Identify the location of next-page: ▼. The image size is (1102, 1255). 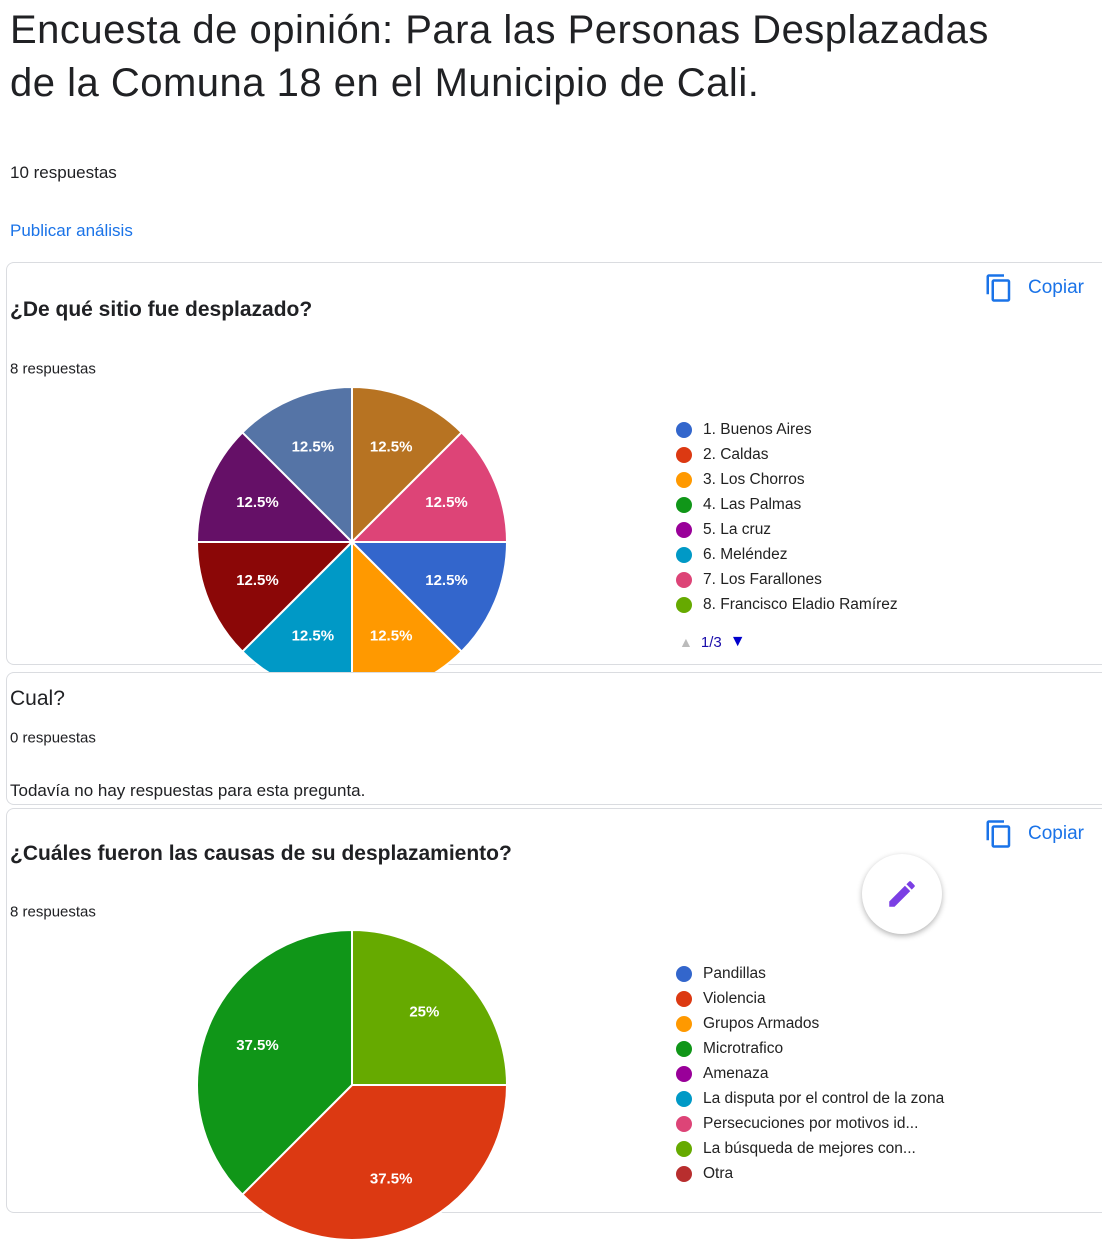
(737, 641).